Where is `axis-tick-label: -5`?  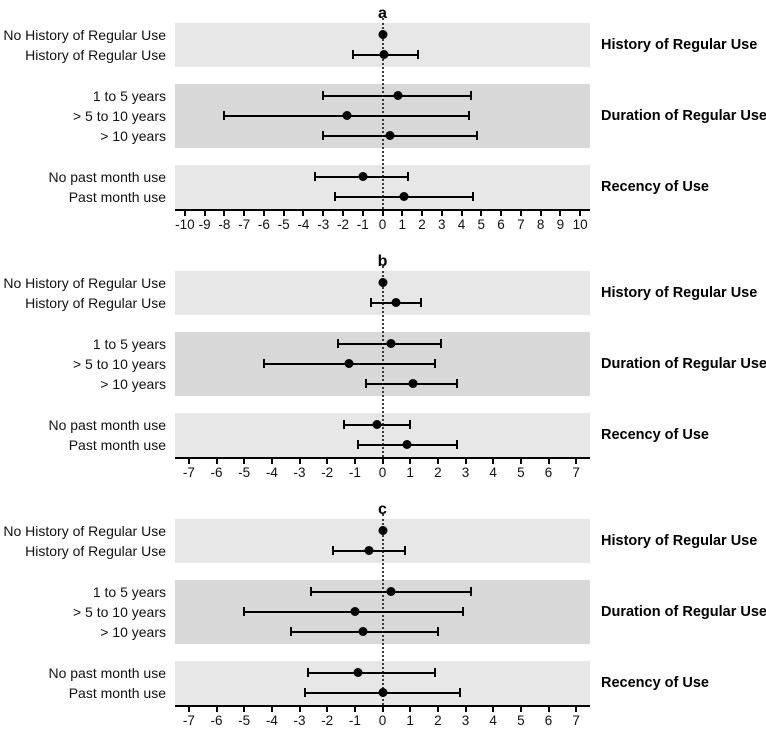
axis-tick-label: -5 is located at coordinates (244, 720).